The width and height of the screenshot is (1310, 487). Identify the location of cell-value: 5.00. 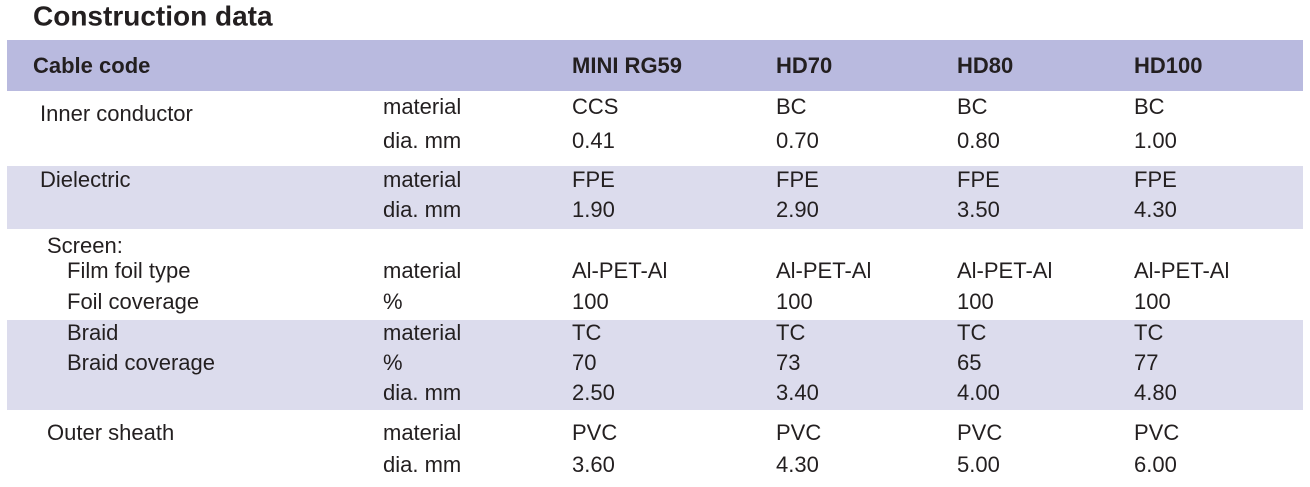
(978, 464).